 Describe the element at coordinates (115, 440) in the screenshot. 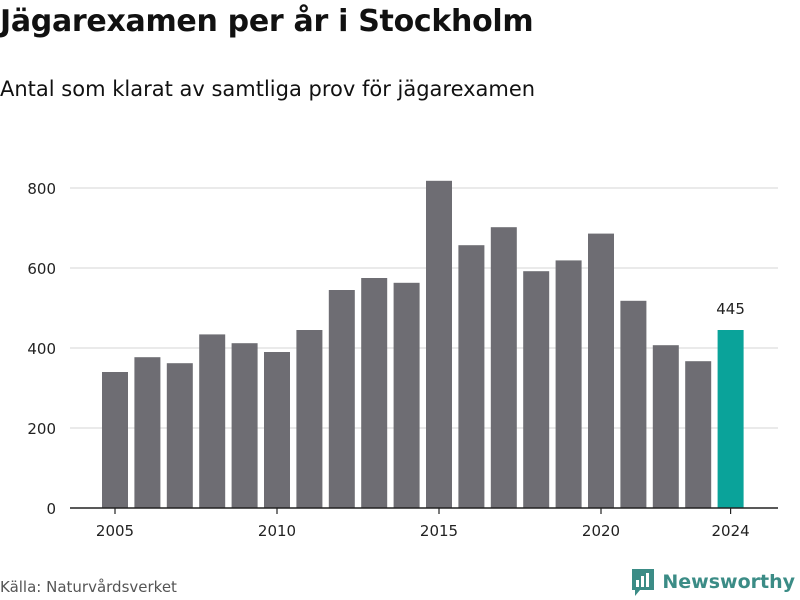

I see `bar-2005` at that location.